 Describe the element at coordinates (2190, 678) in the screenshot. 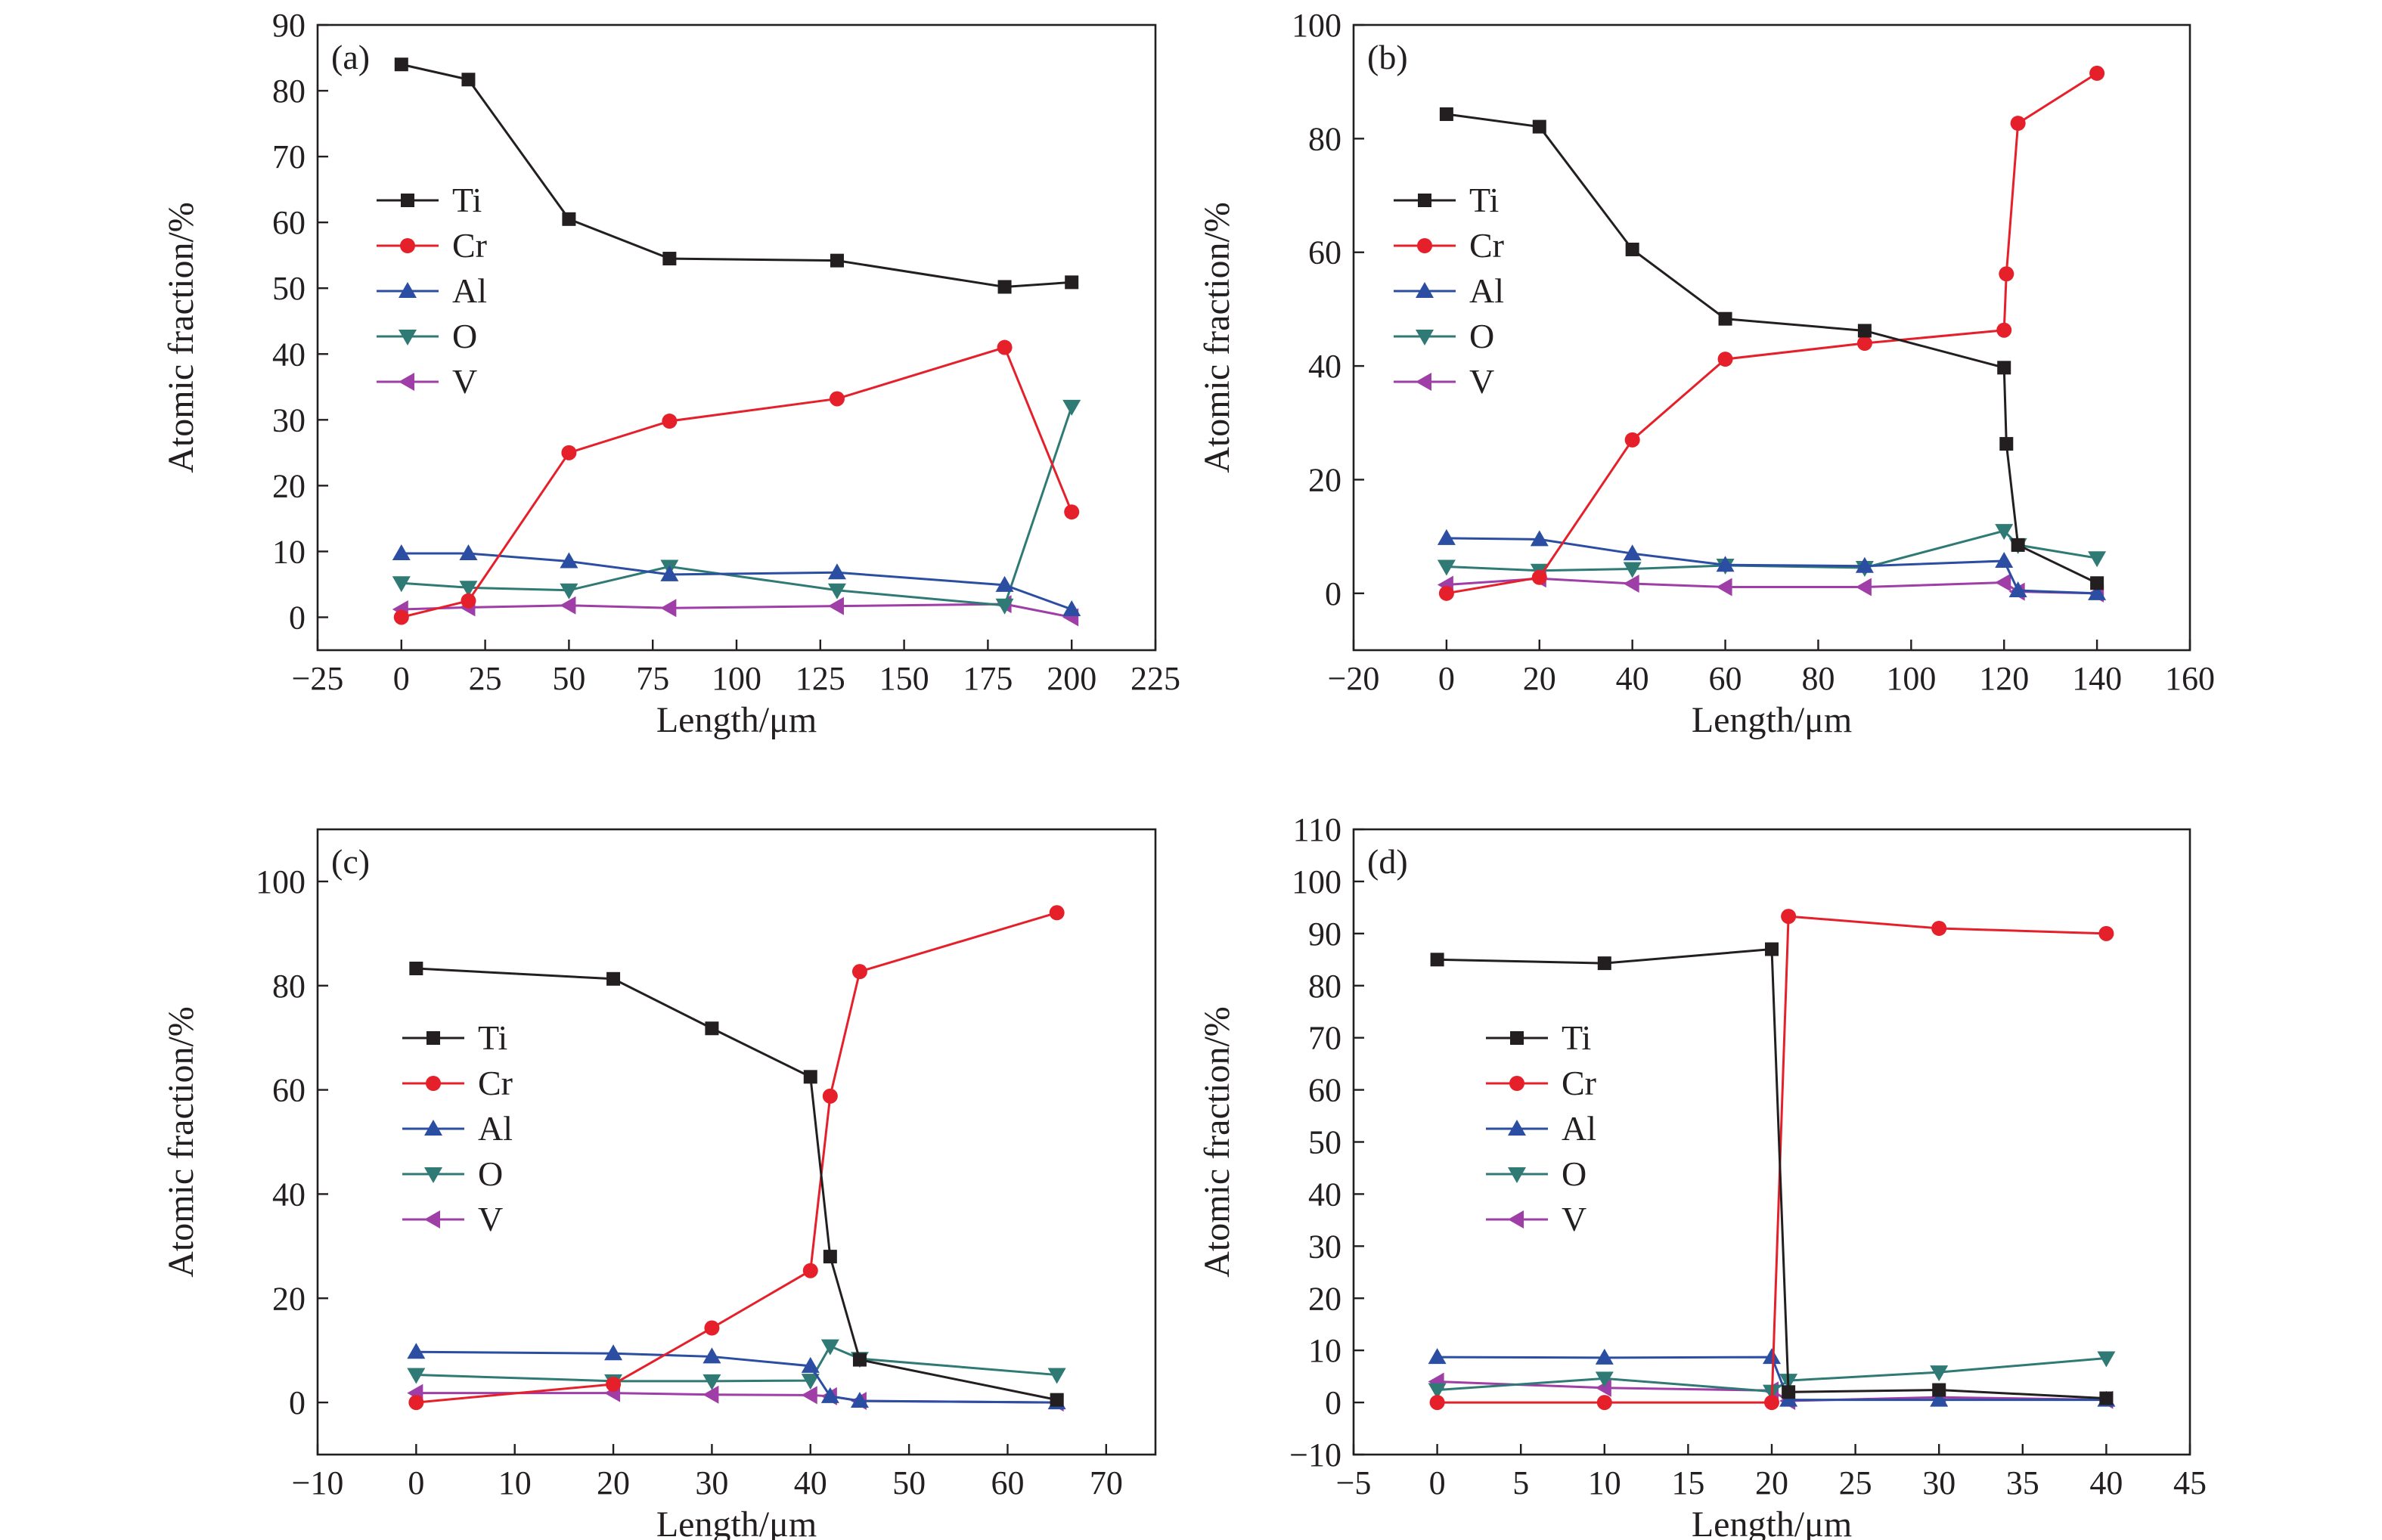

I see `x-tick-label: 160` at that location.